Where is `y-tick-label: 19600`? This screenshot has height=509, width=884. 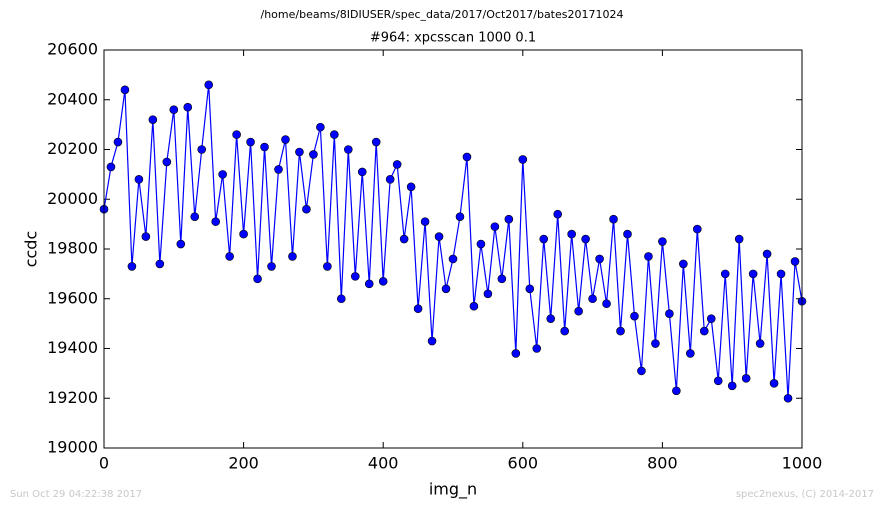
y-tick-label: 19600 is located at coordinates (72, 297).